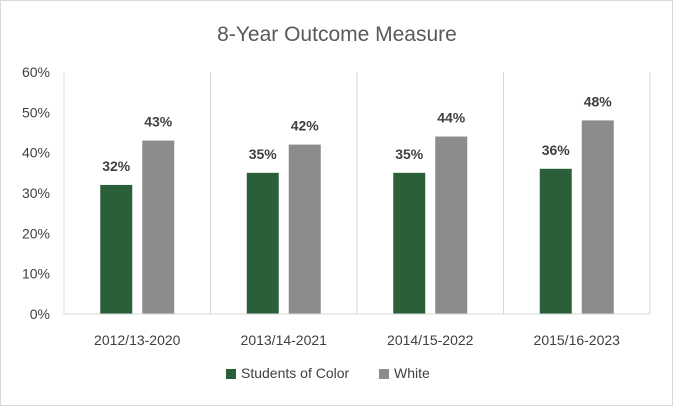 Image resolution: width=673 pixels, height=406 pixels. Describe the element at coordinates (598, 101) in the screenshot. I see `data-label: 48%` at that location.